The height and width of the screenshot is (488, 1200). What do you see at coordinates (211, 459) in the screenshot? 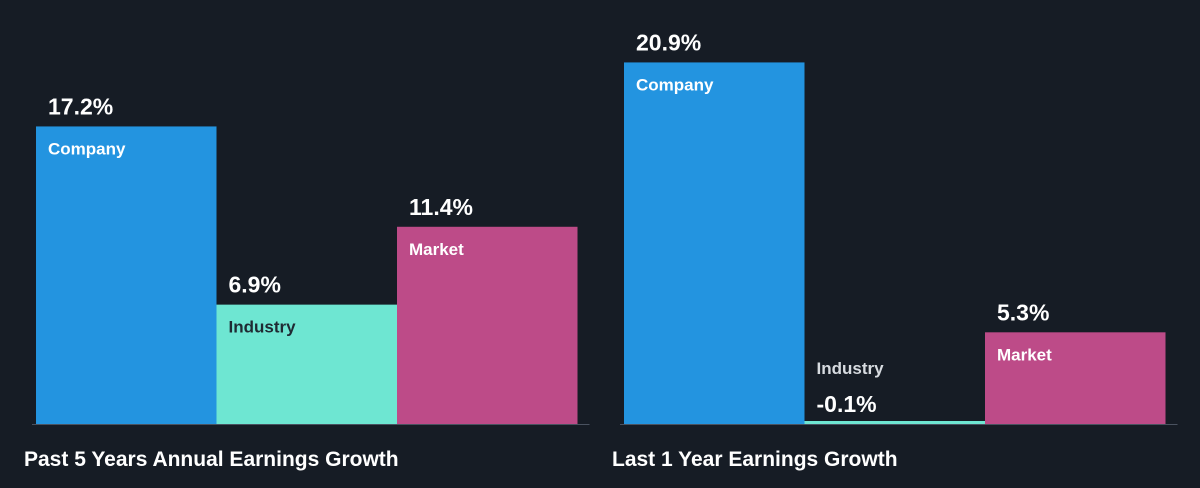
I see `chart-title: Past 5 Years Annual Earnings Growth` at bounding box center [211, 459].